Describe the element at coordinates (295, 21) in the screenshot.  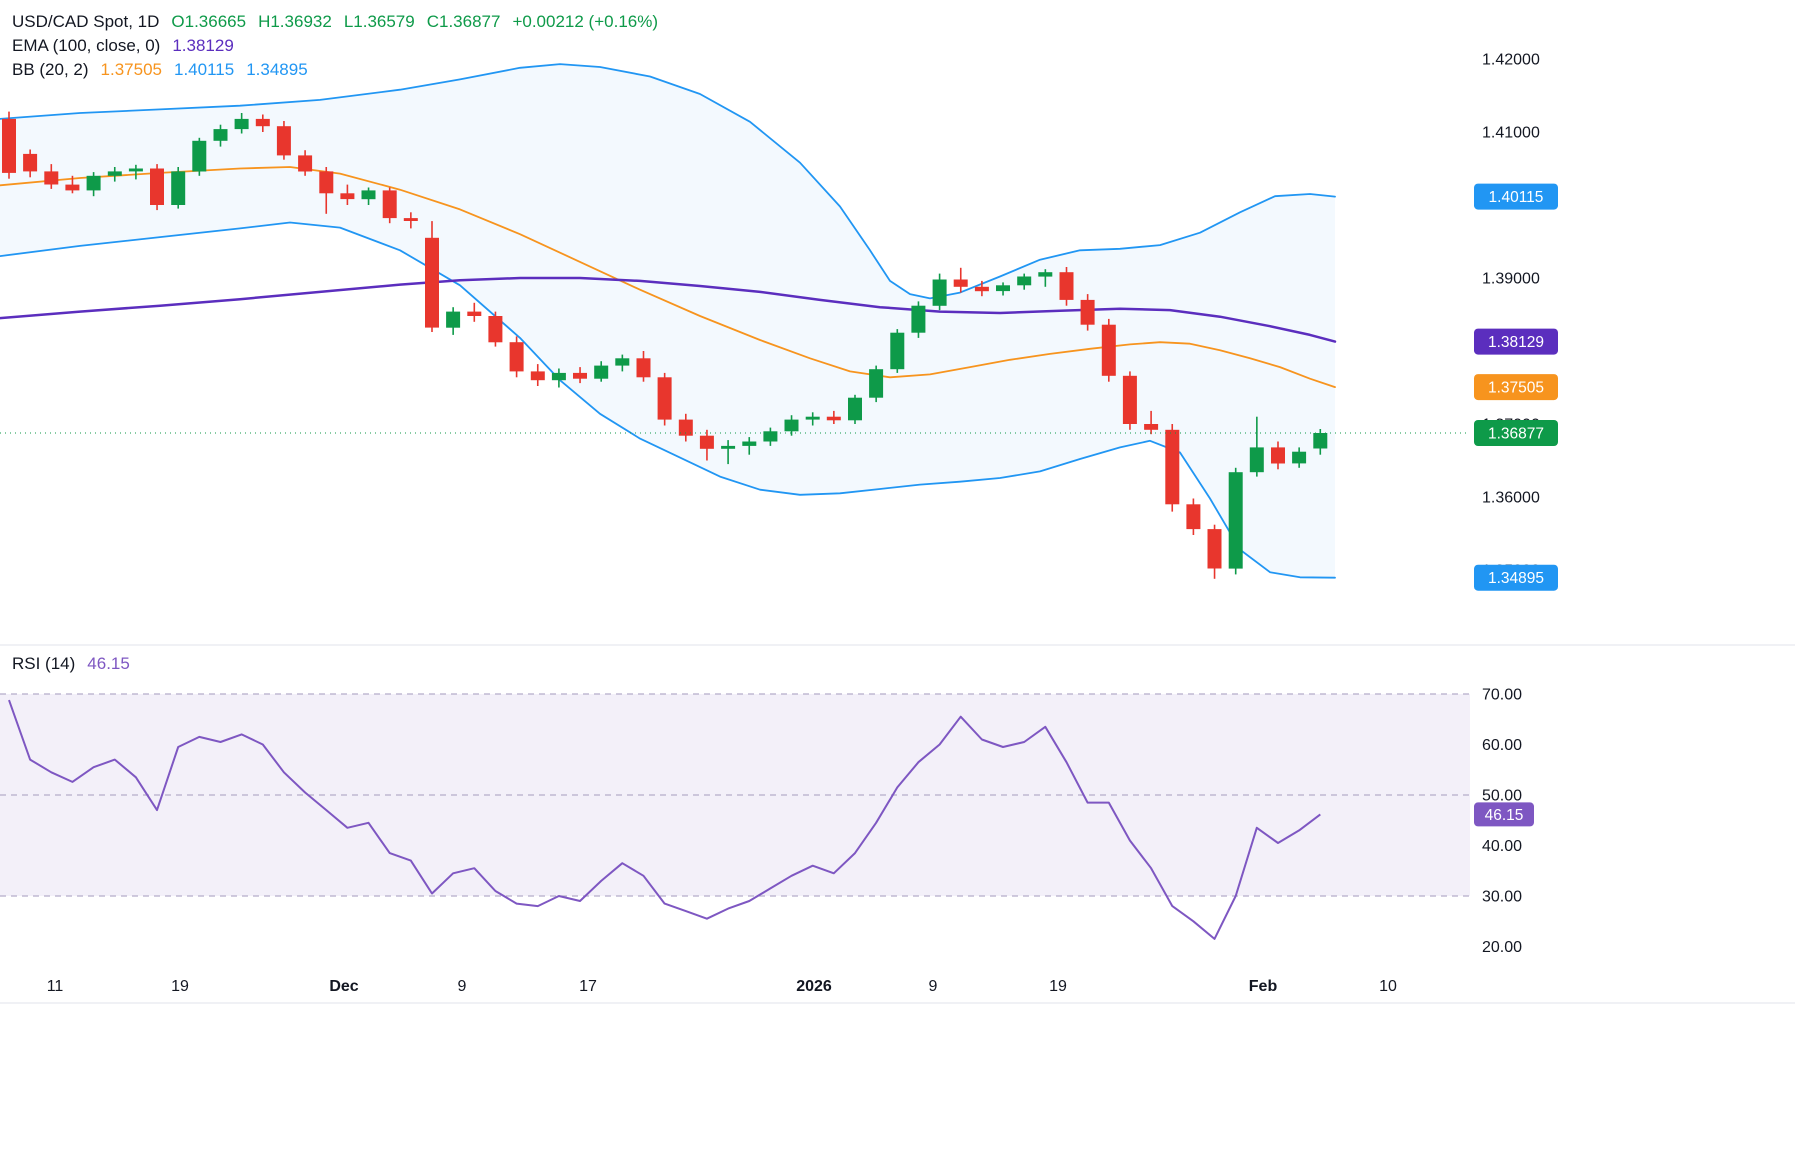
I see `high-value: H1.36932` at that location.